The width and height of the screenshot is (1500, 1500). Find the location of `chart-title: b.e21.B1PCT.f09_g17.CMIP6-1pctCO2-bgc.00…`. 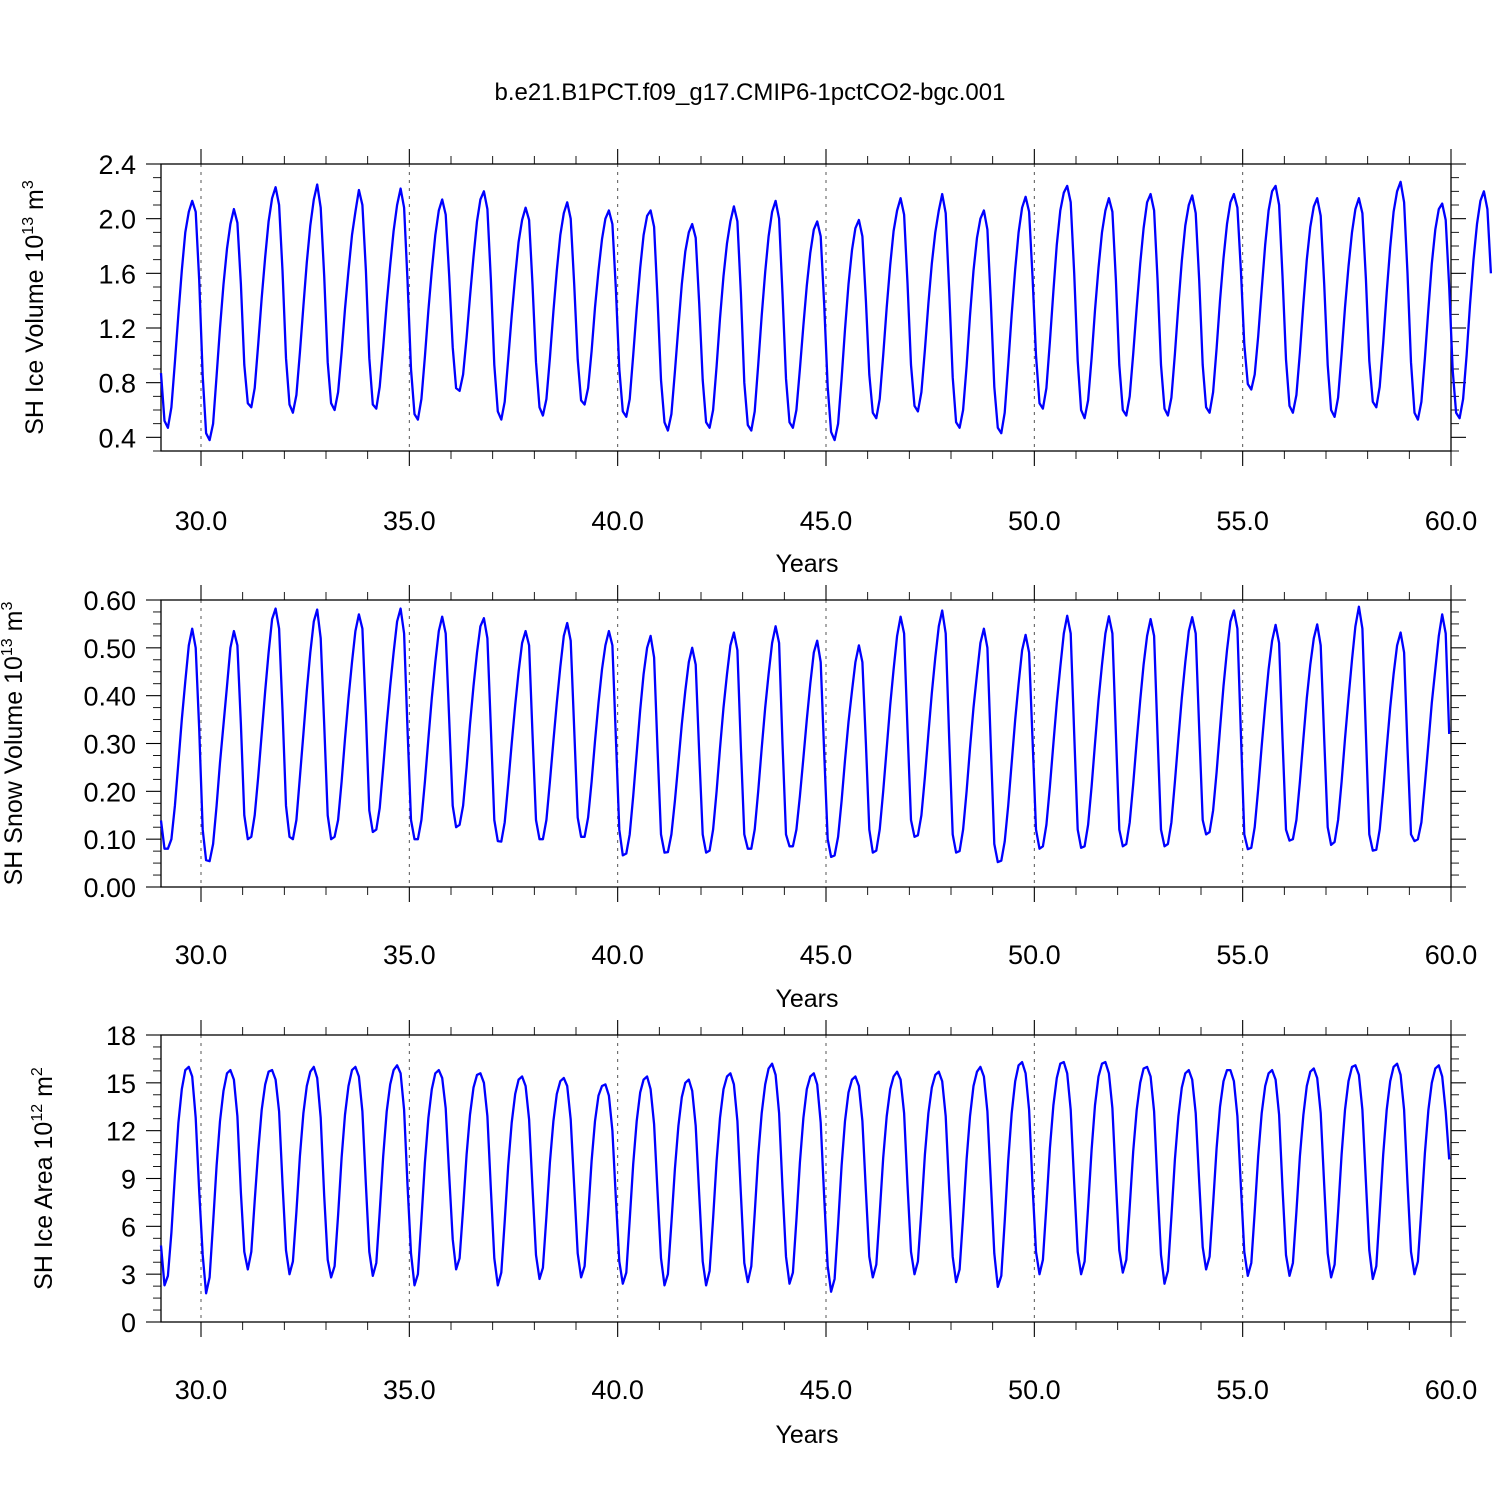

chart-title: b.e21.B1PCT.f09_g17.CMIP6-1pctCO2-bgc.00… is located at coordinates (750, 92).